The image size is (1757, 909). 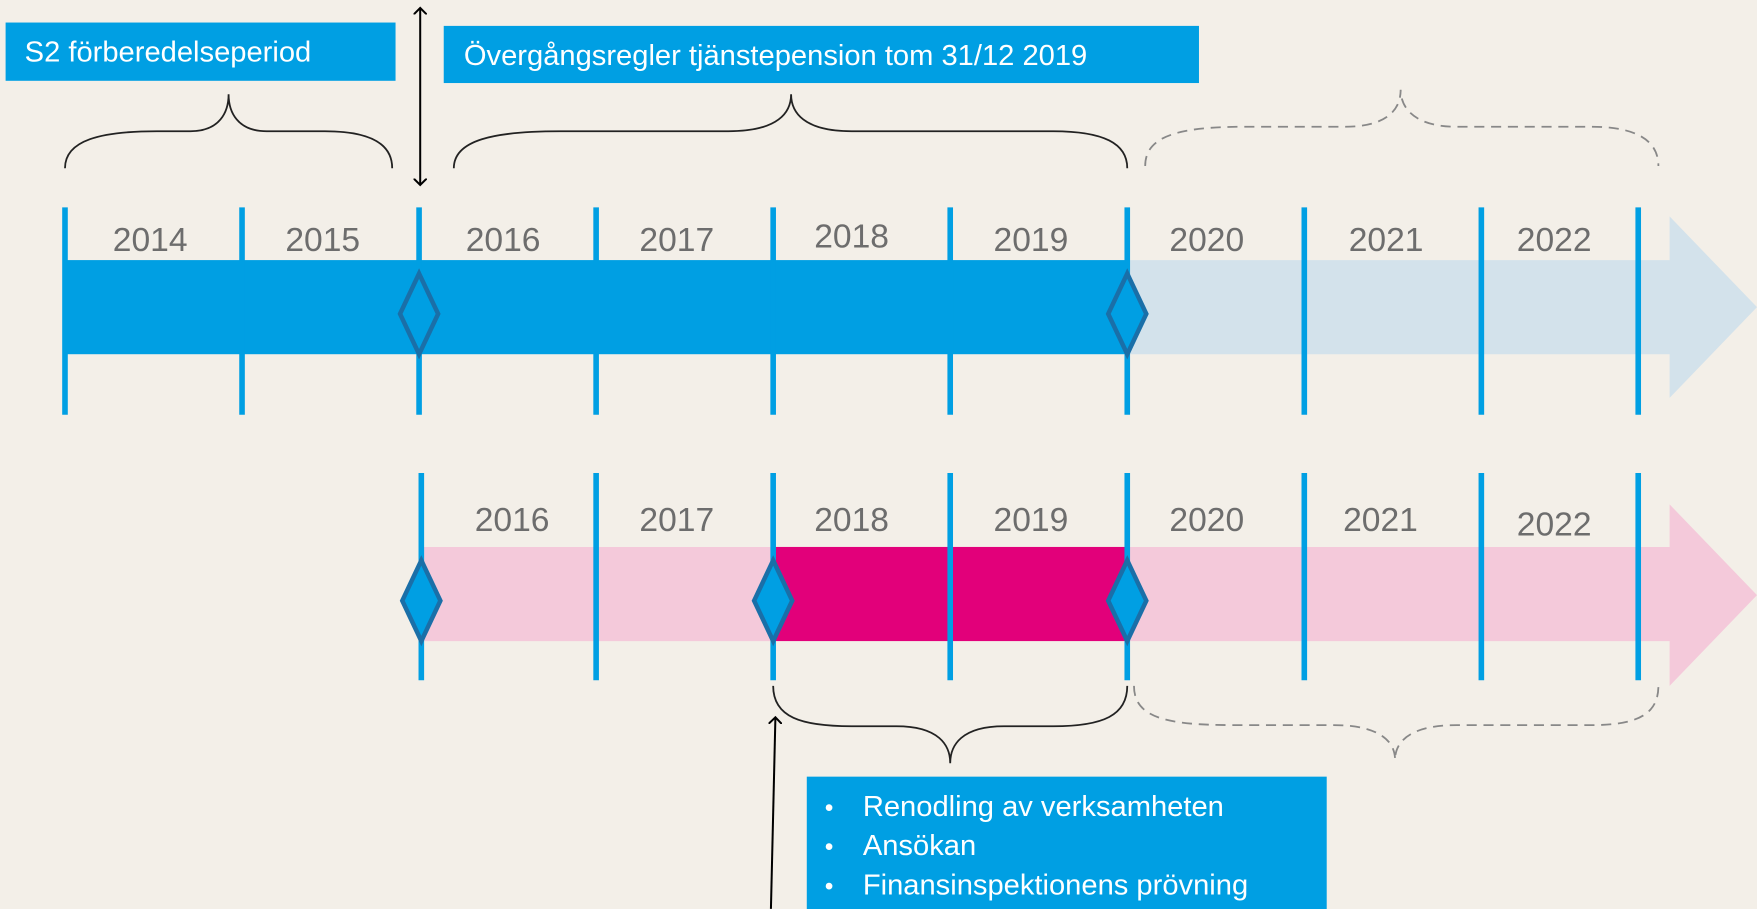 I want to click on label: S2 förberedelseperiod, so click(x=168, y=53).